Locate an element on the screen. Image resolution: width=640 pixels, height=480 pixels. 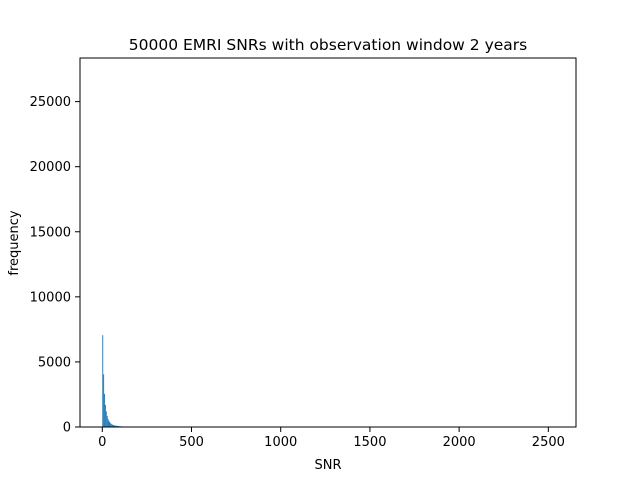
x-axis-ticks: 0 500 1000 1500 2000 2500 is located at coordinates (331, 438).